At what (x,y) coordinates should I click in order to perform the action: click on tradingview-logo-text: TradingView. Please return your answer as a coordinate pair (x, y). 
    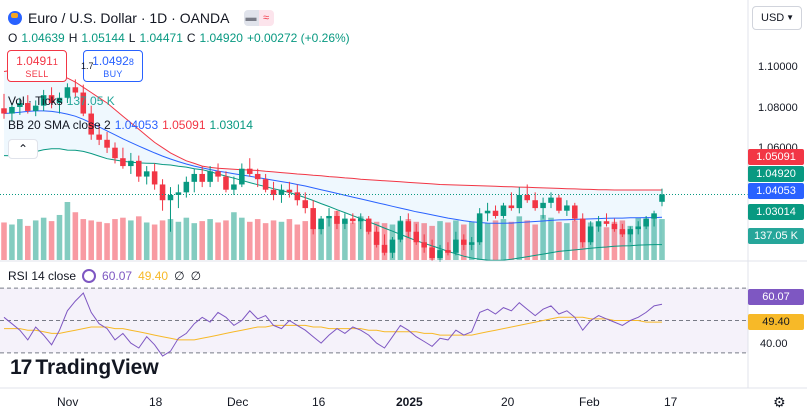
    Looking at the image, I should click on (97, 367).